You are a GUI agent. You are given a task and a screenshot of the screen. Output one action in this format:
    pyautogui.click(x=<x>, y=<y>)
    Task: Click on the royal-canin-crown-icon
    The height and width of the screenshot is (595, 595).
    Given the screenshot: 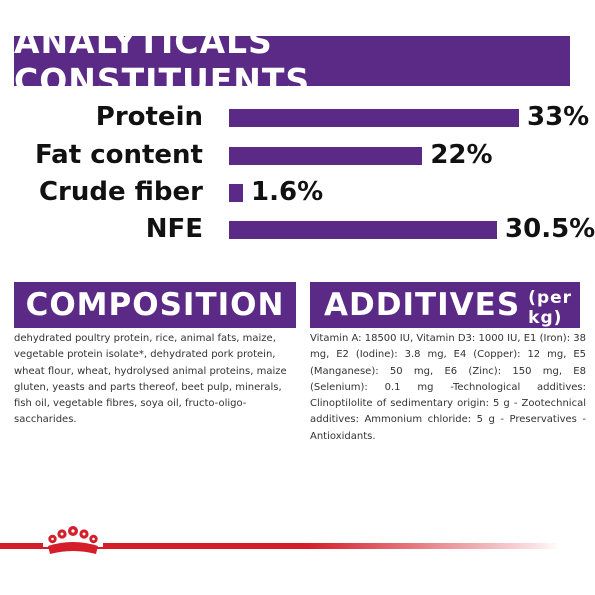 What is the action you would take?
    pyautogui.click(x=73, y=540)
    